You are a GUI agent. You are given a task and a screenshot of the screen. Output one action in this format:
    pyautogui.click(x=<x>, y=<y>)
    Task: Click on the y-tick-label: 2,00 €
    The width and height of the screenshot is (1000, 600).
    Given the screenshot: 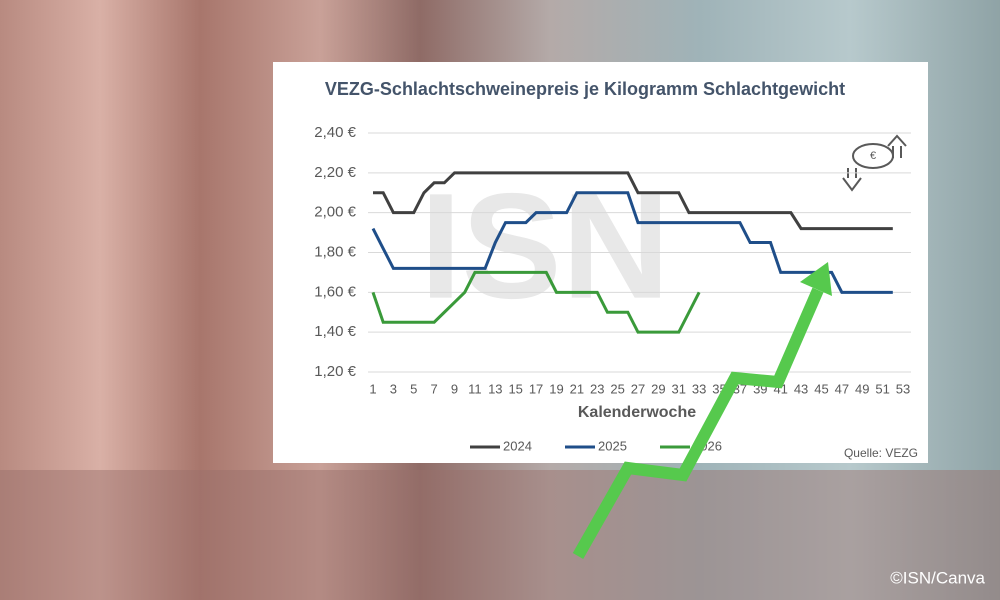 What is the action you would take?
    pyautogui.click(x=335, y=212)
    